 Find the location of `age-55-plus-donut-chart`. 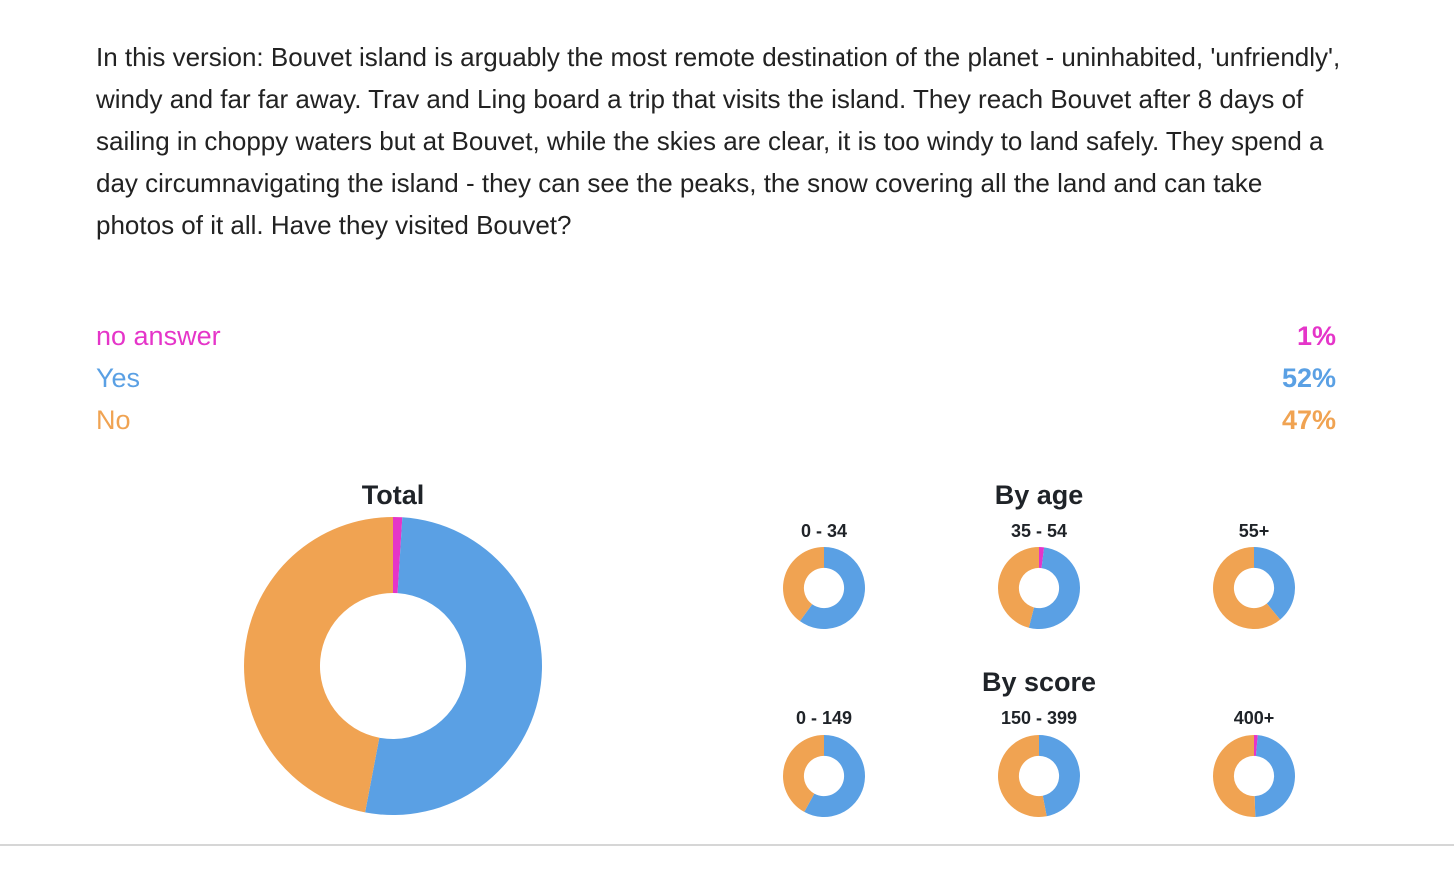

age-55-plus-donut-chart is located at coordinates (1254, 588).